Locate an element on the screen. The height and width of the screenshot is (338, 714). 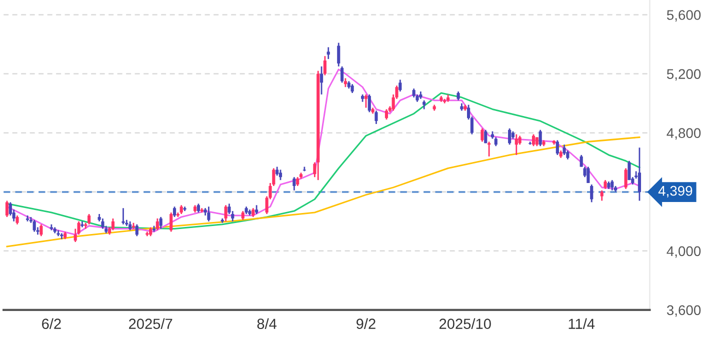
y-tick-label: 3,600 is located at coordinates (683, 311).